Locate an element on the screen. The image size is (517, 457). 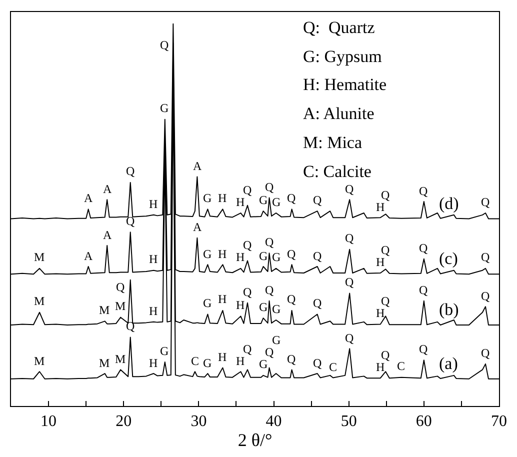
series-label: (a) is located at coordinates (448, 363).